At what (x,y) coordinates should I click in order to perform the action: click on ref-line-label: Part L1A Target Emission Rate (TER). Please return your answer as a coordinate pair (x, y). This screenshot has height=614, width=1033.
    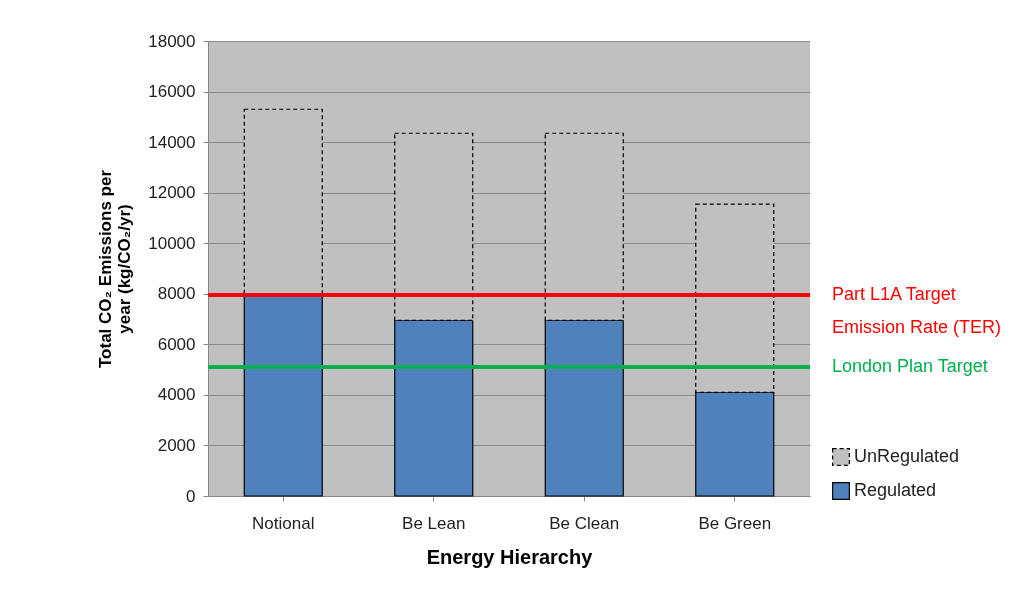
    Looking at the image, I should click on (917, 311).